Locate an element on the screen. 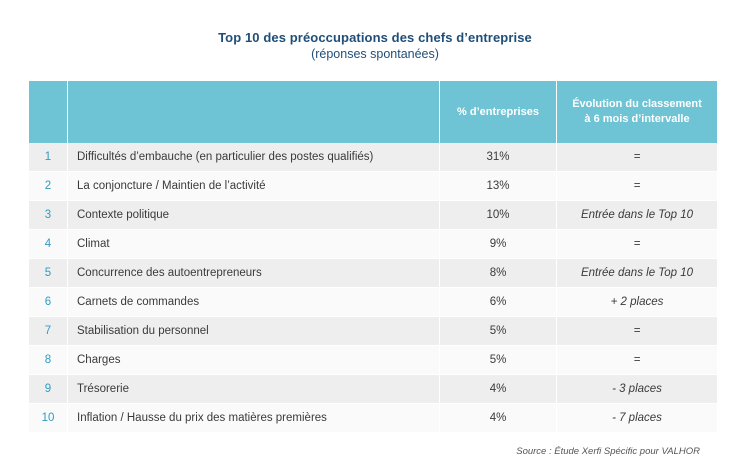 The height and width of the screenshot is (474, 750). table-row: 7 Stabilisation du personnel 5% = is located at coordinates (373, 331).